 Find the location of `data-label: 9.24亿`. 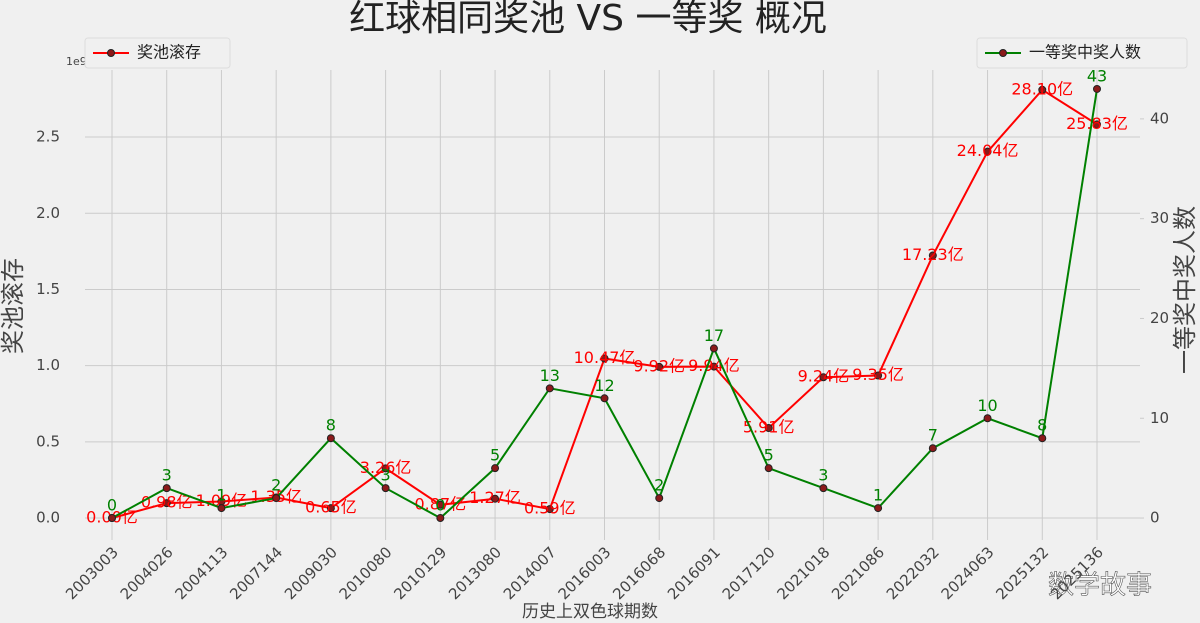

data-label: 9.24亿 is located at coordinates (824, 376).